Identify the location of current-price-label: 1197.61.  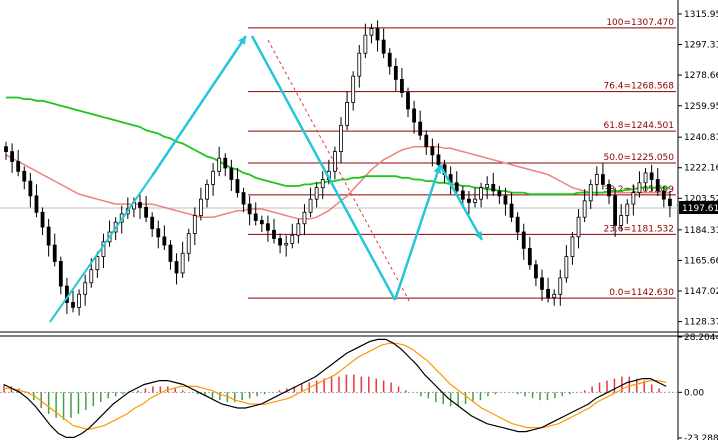
(700, 209).